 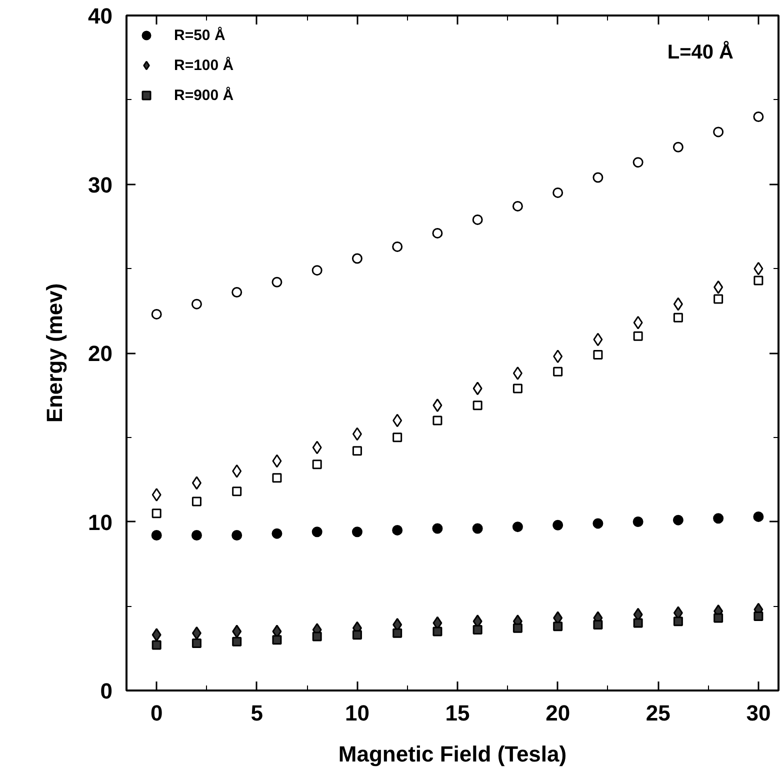 What do you see at coordinates (100, 522) in the screenshot?
I see `y-tick-label: 10` at bounding box center [100, 522].